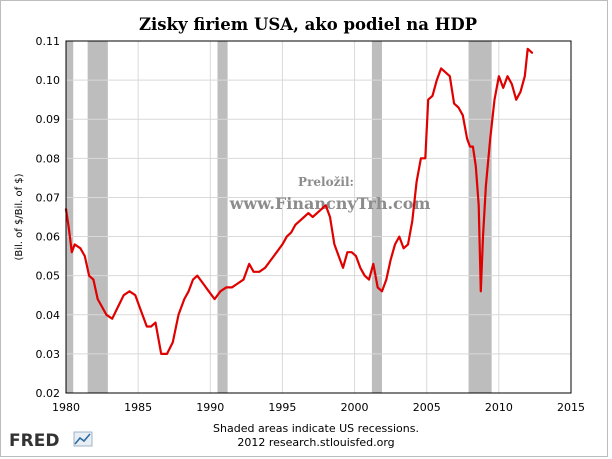 Image resolution: width=612 pixels, height=459 pixels. What do you see at coordinates (48, 41) in the screenshot?
I see `y-tick-label: 0.11` at bounding box center [48, 41].